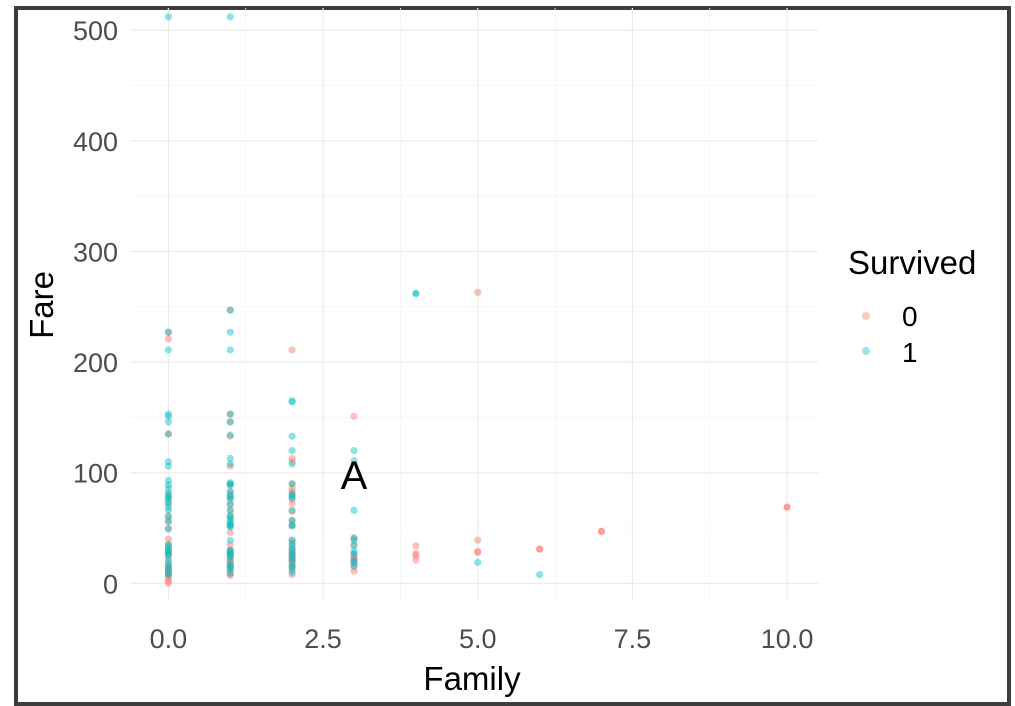 The image size is (1015, 706). I want to click on x-tick-label: 10.0, so click(787, 639).